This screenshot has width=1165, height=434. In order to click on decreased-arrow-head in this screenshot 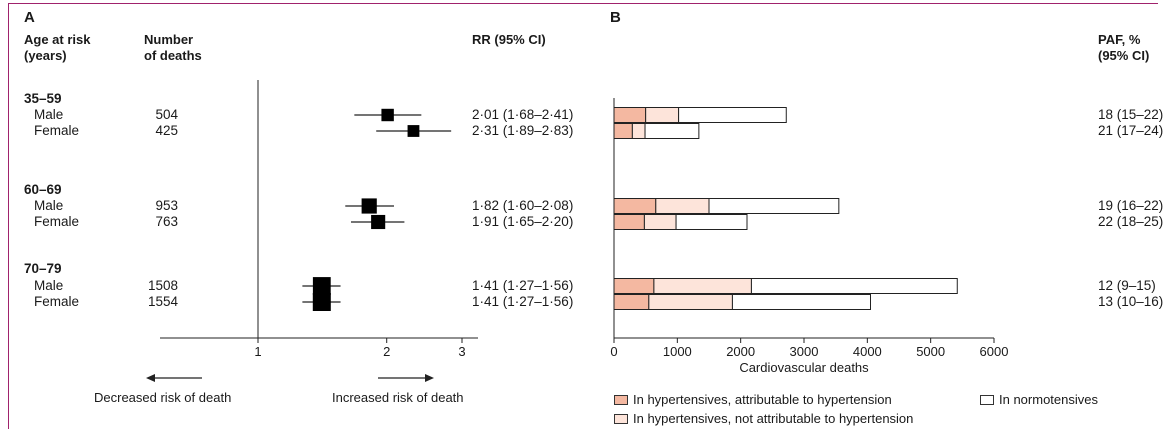, I will do `click(150, 378)`.